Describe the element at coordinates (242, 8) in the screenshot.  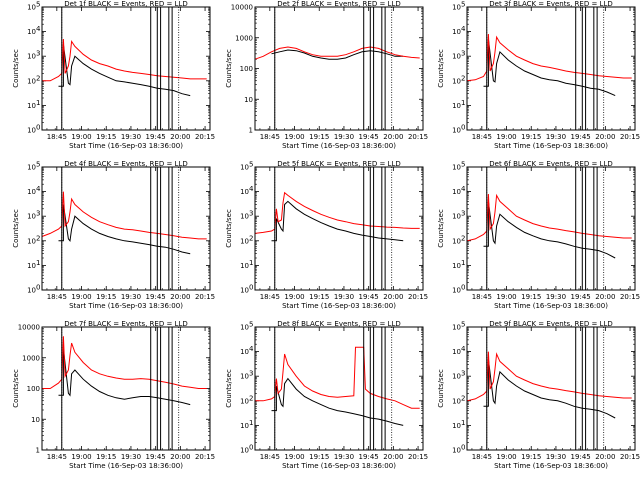
I see `ytick-label: 10000` at that location.